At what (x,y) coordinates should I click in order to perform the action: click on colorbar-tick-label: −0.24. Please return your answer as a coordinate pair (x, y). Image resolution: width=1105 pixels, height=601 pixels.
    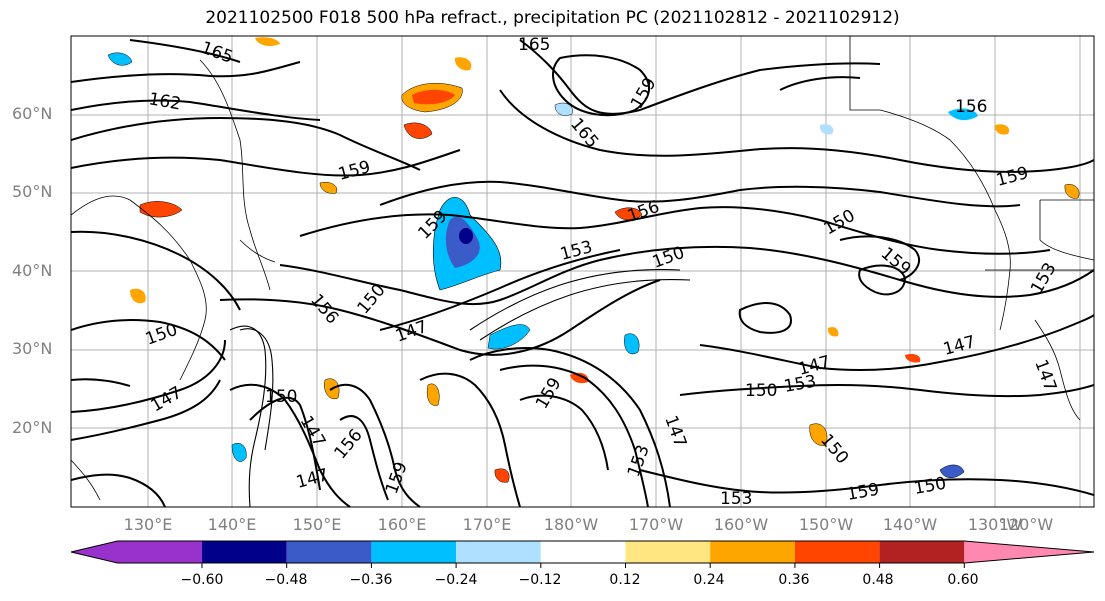
    Looking at the image, I should click on (456, 580).